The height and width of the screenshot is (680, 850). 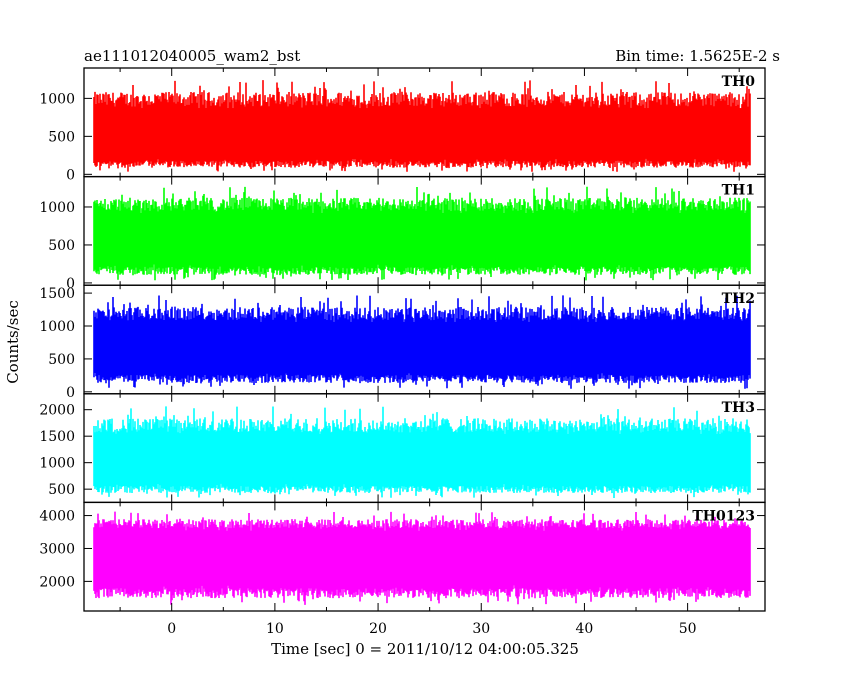 I want to click on panel-th2: 0 500 1000 1500 TH2, so click(x=402, y=342).